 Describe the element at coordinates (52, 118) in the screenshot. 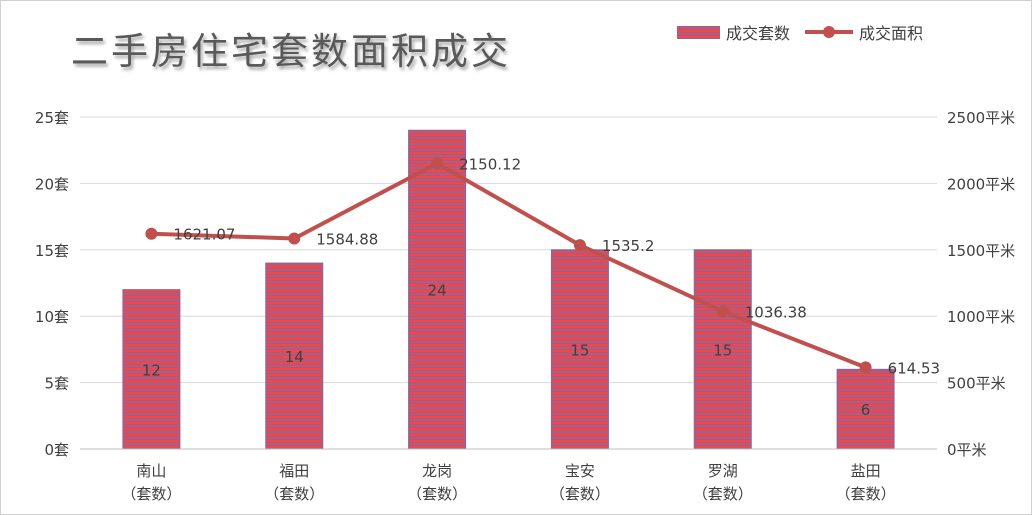

I see `y-left-tick-label: 25套` at that location.